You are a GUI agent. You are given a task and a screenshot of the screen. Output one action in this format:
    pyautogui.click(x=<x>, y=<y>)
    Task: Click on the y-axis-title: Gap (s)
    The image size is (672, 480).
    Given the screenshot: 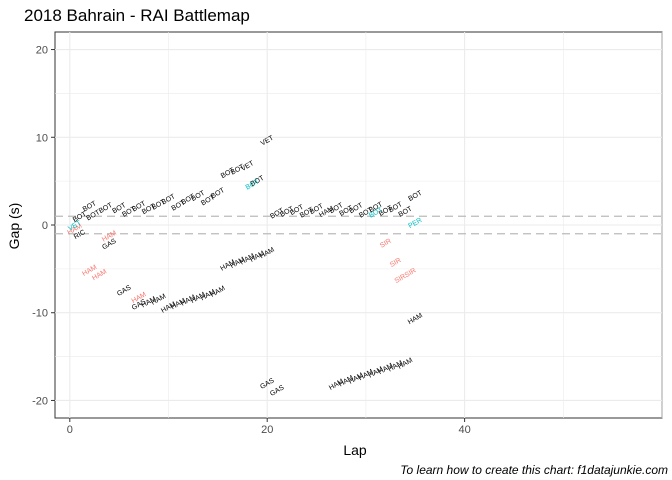 What is the action you would take?
    pyautogui.click(x=14, y=226)
    